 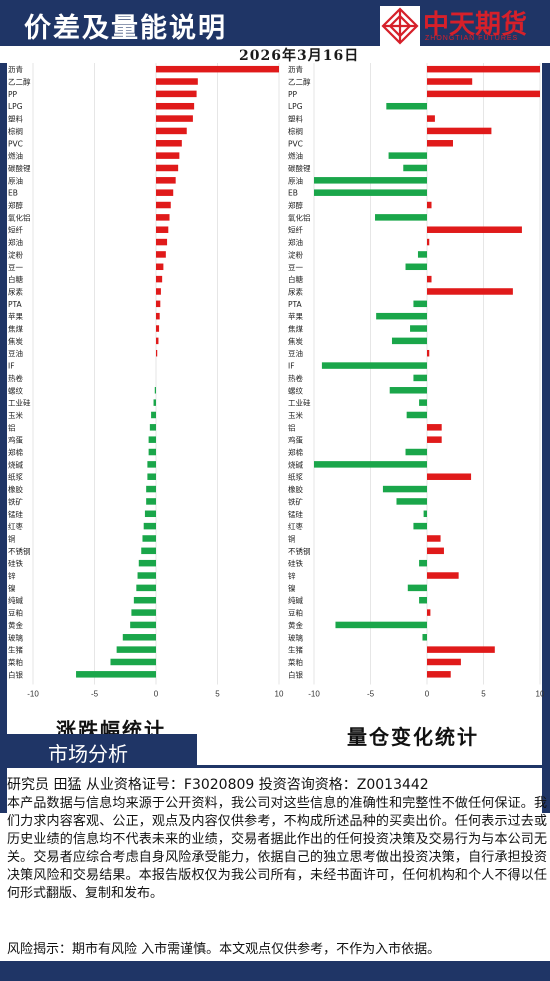 I want to click on left-category-label: EB, so click(x=13, y=193).